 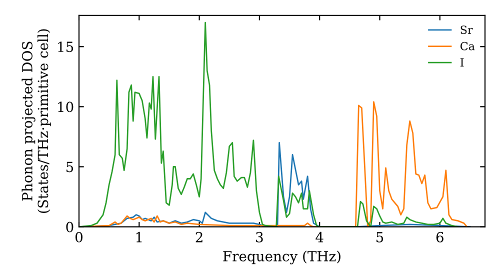 I want to click on x-tick-label: 2, so click(x=199, y=237).